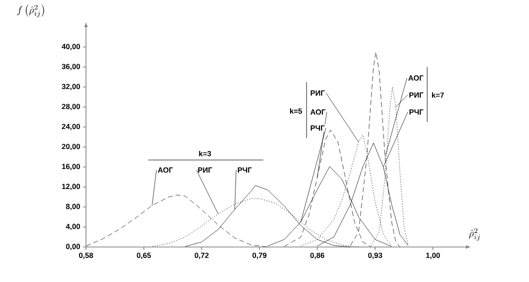 Image resolution: width=529 pixels, height=282 pixels. Describe the element at coordinates (30, 11) in the screenshot. I see `y-axis-title: $f\left(\hat{\rho}_{ij}^{2}\right)$` at that location.